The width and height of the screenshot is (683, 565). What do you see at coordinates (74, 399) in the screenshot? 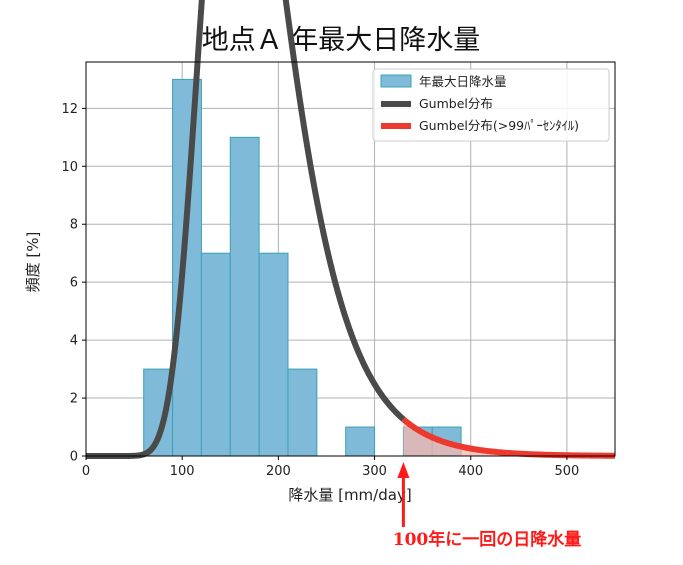
I see `y-tick-label: 2` at bounding box center [74, 399].